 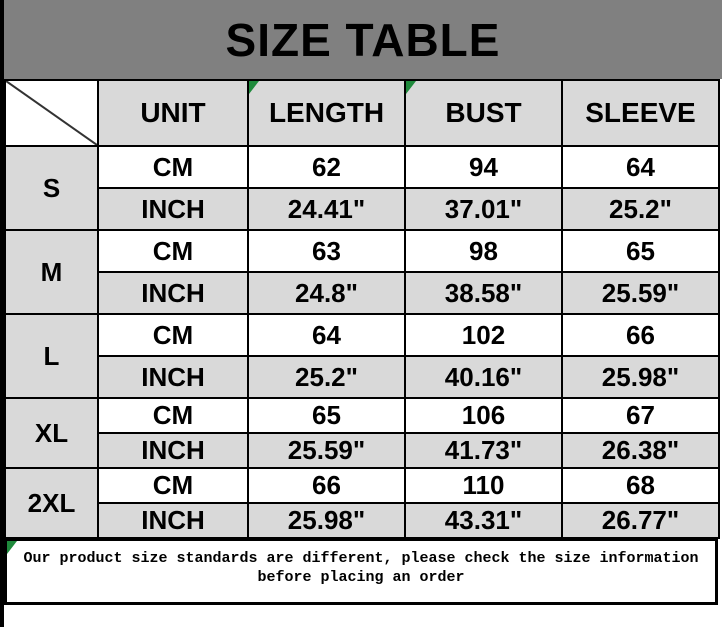 What do you see at coordinates (483, 415) in the screenshot?
I see `bust-value: 106` at bounding box center [483, 415].